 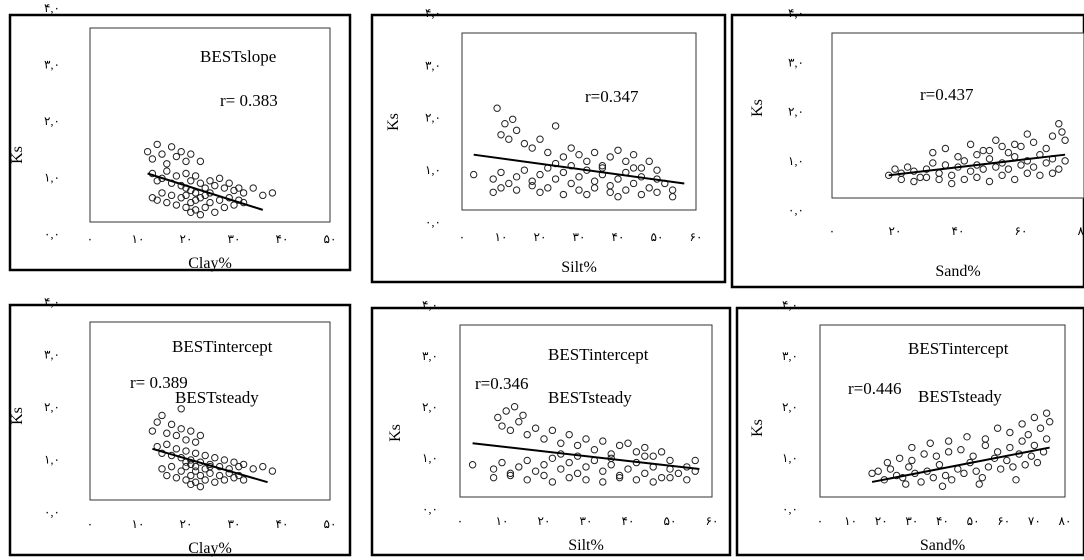 What do you see at coordinates (942, 521) in the screenshot?
I see `x-tick-label: ۴۰` at bounding box center [942, 521].